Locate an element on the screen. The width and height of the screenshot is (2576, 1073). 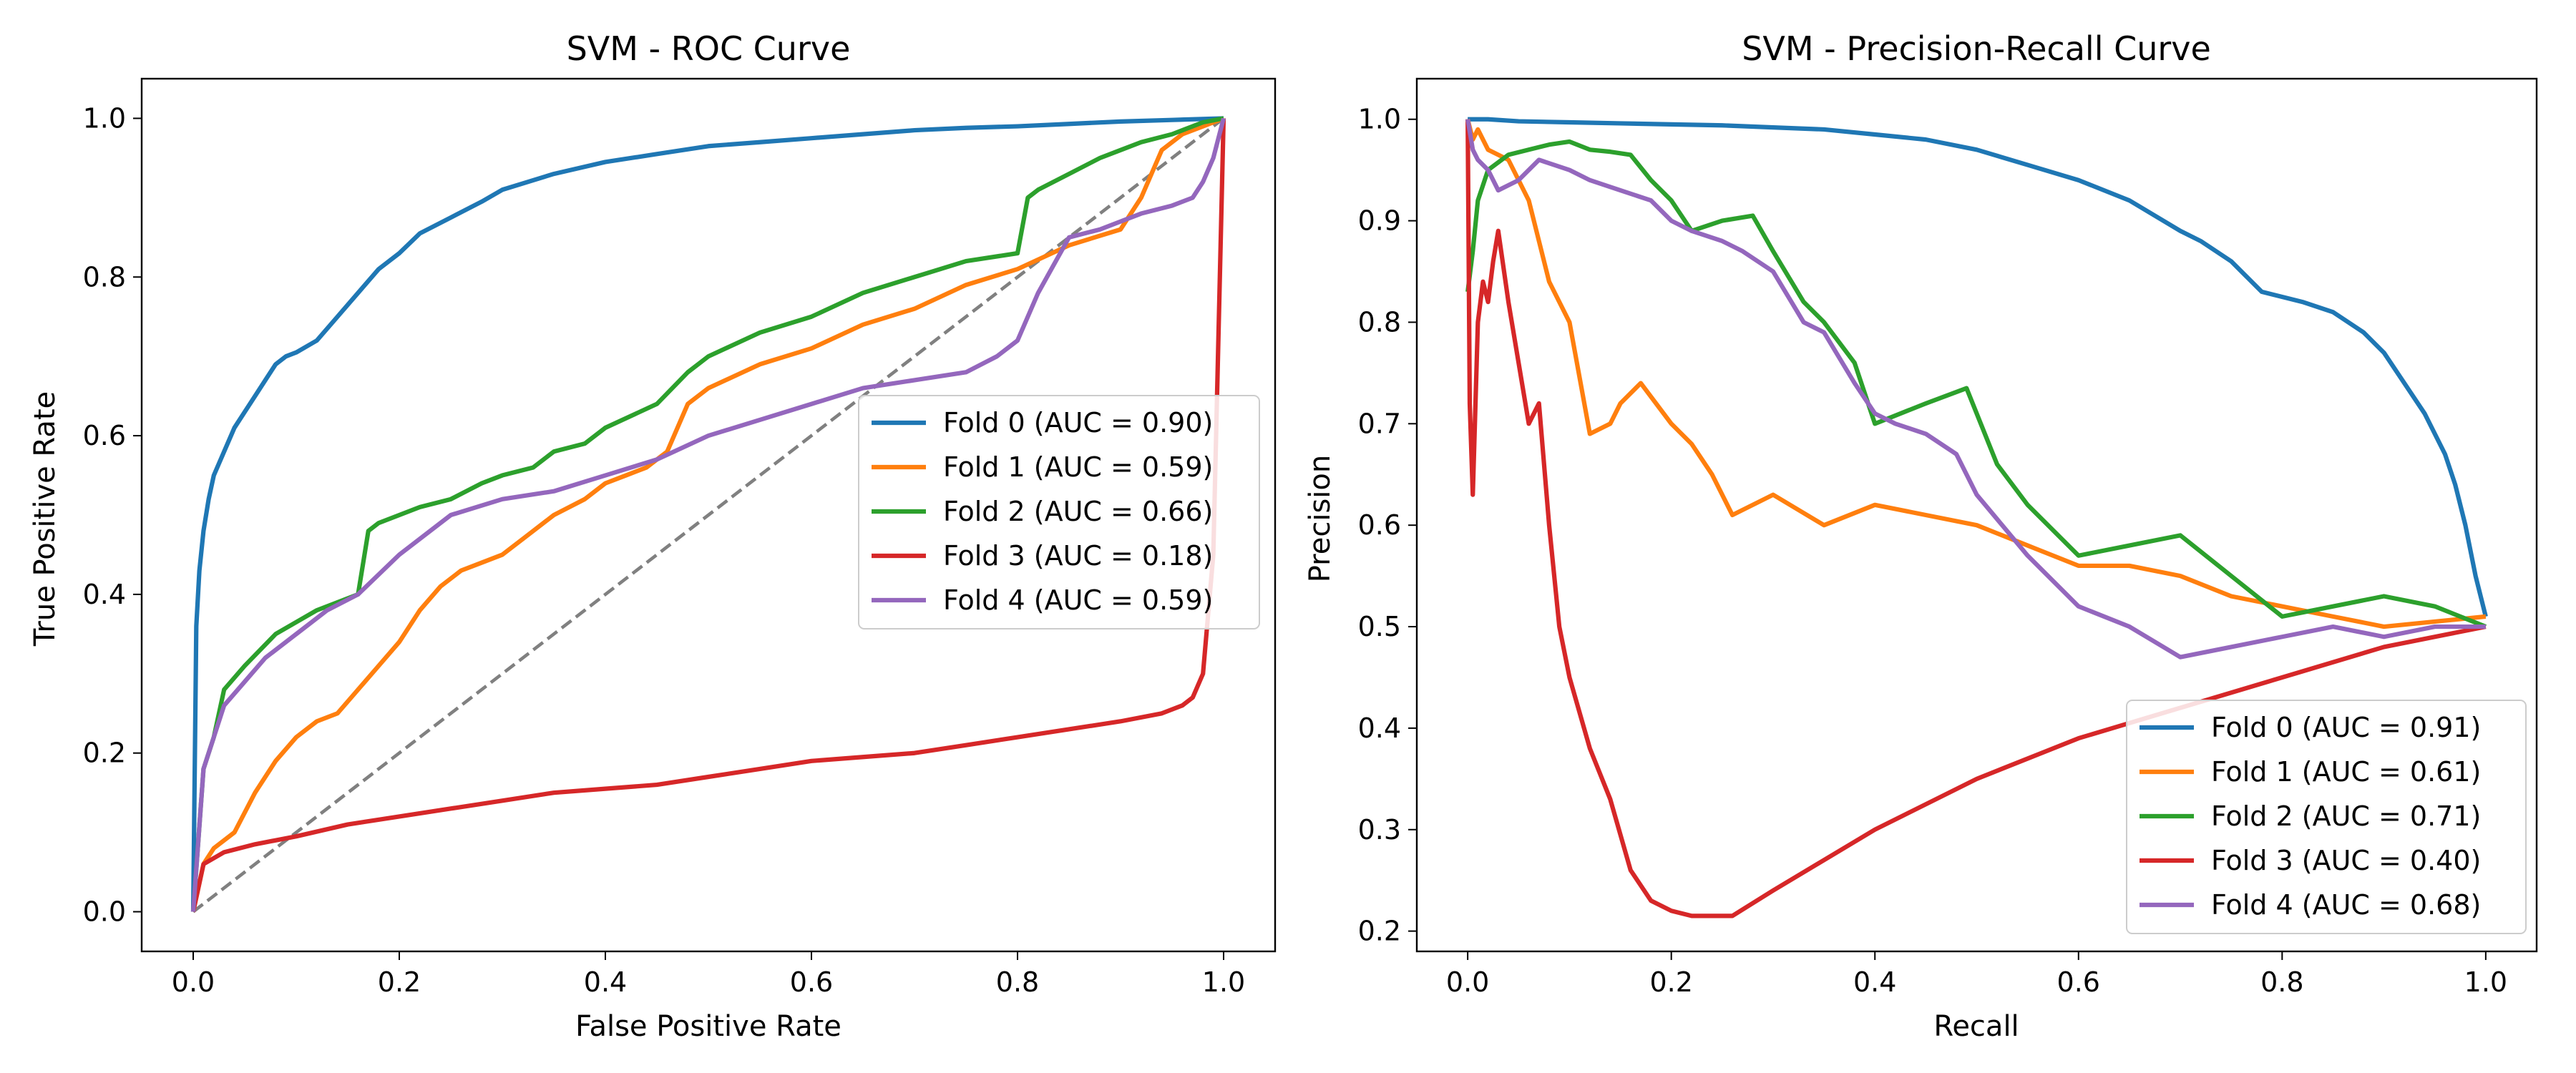
pr-y-tick-label: 0.5 is located at coordinates (1379, 626).